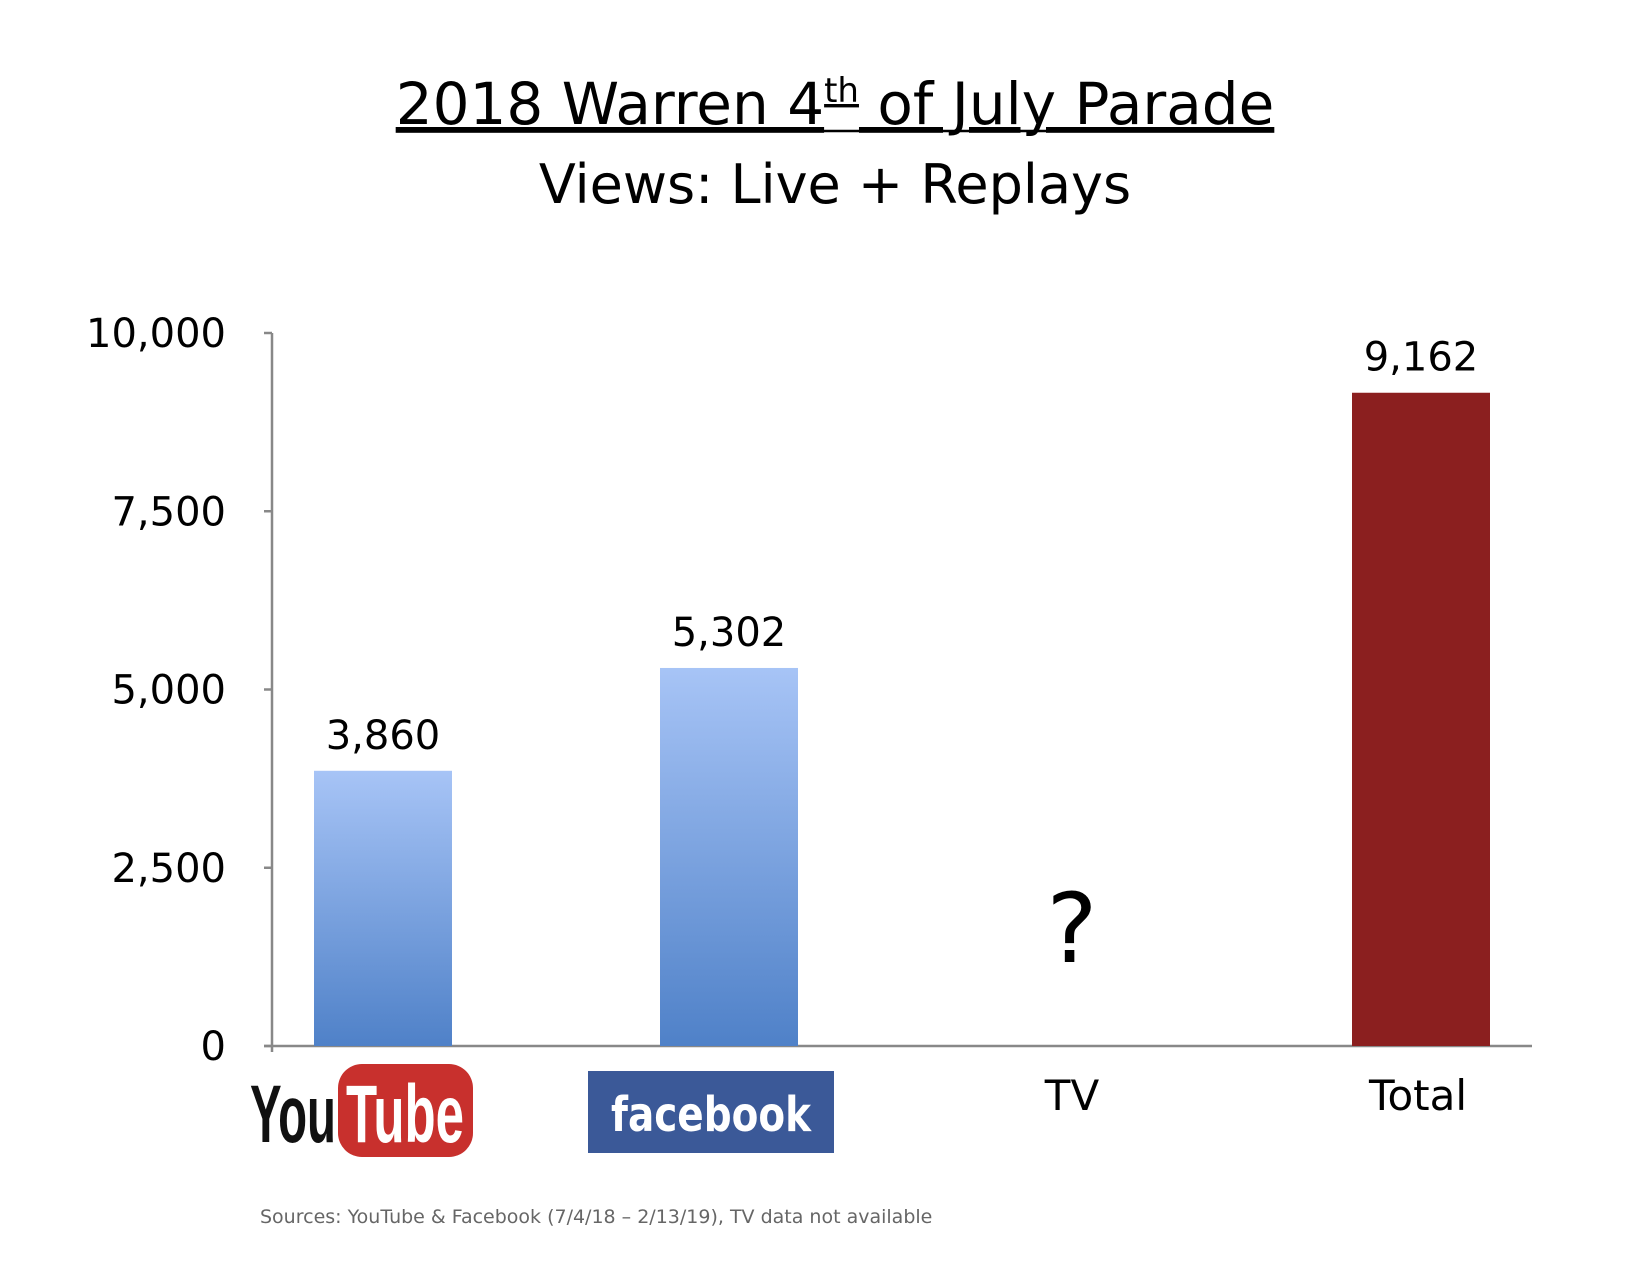 The image size is (1640, 1284). I want to click on facebook-logo-text: facebook, so click(711, 1115).